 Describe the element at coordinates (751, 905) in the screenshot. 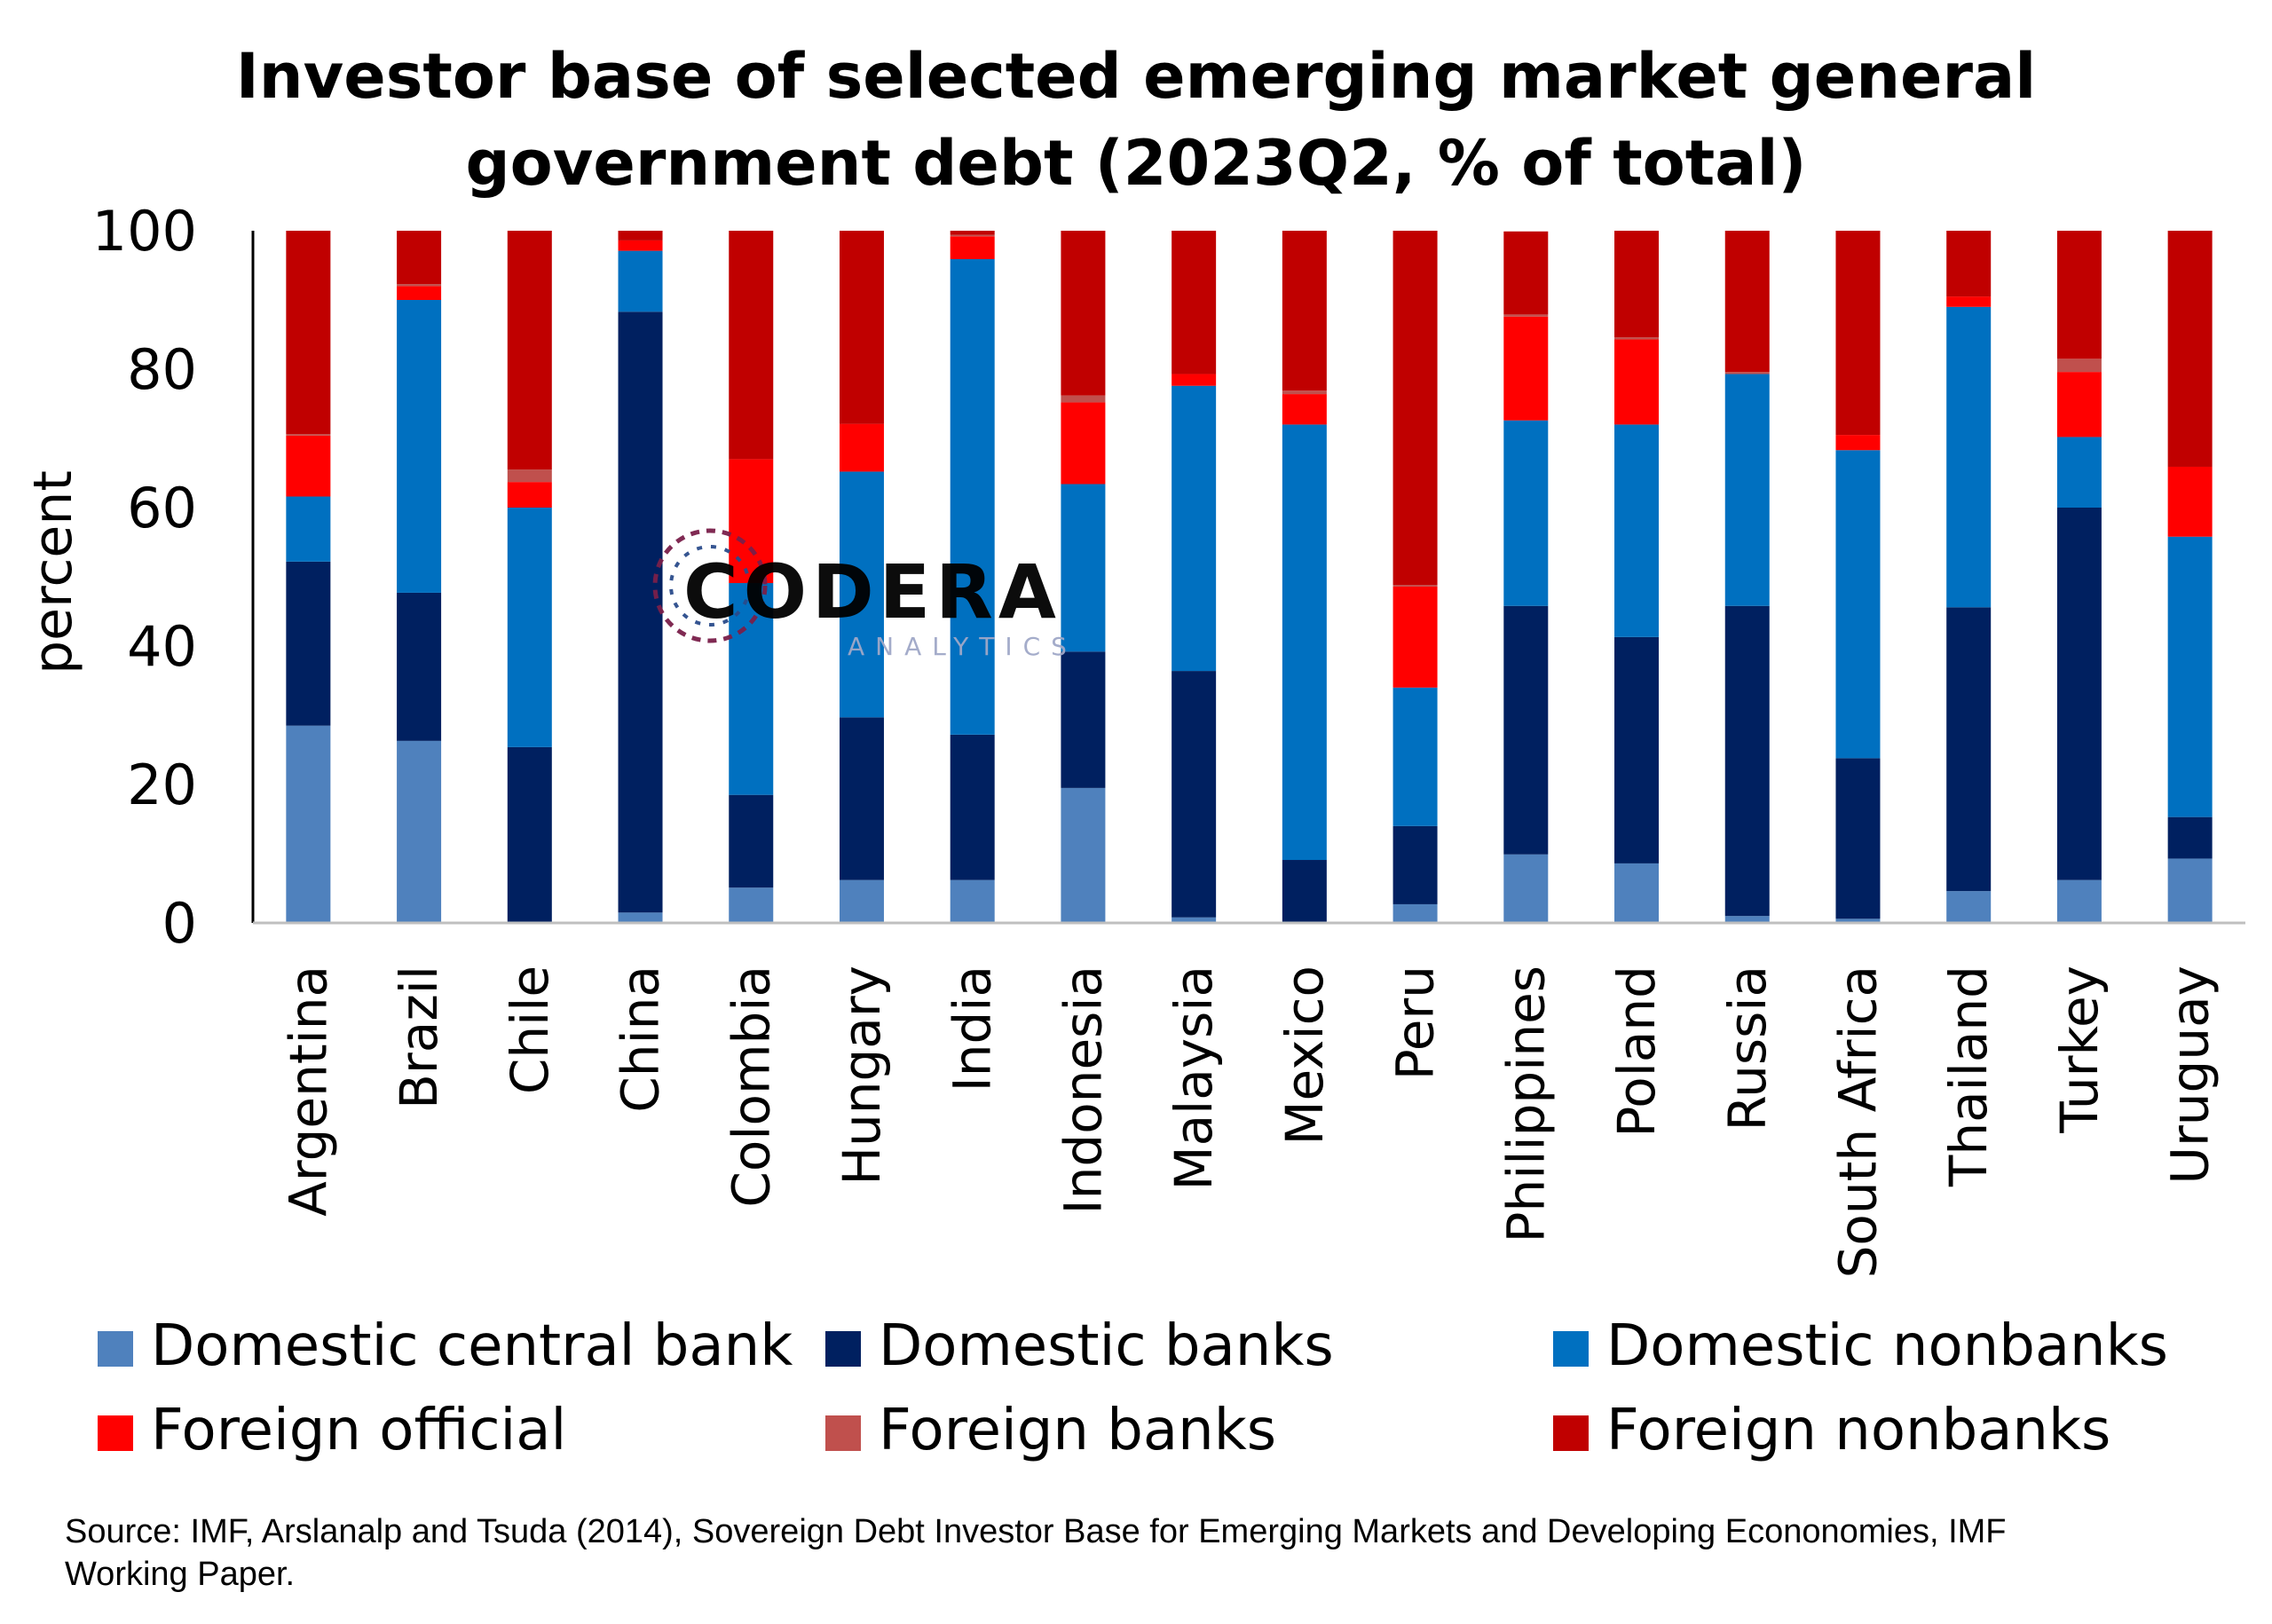

I see `bar-colombia-domestic-central-bank` at that location.